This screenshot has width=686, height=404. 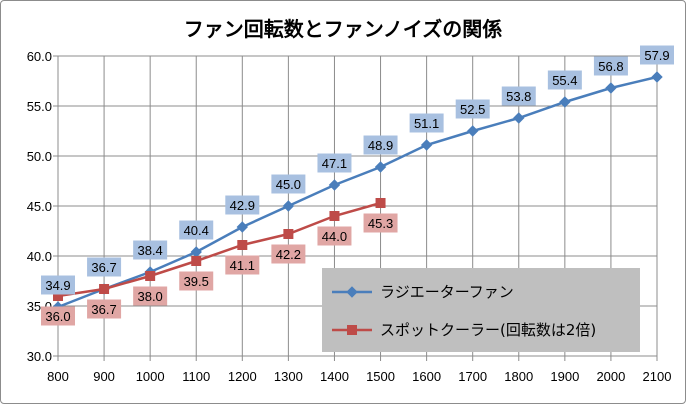 What do you see at coordinates (39, 356) in the screenshot?
I see `y-tick-label: 30.0` at bounding box center [39, 356].